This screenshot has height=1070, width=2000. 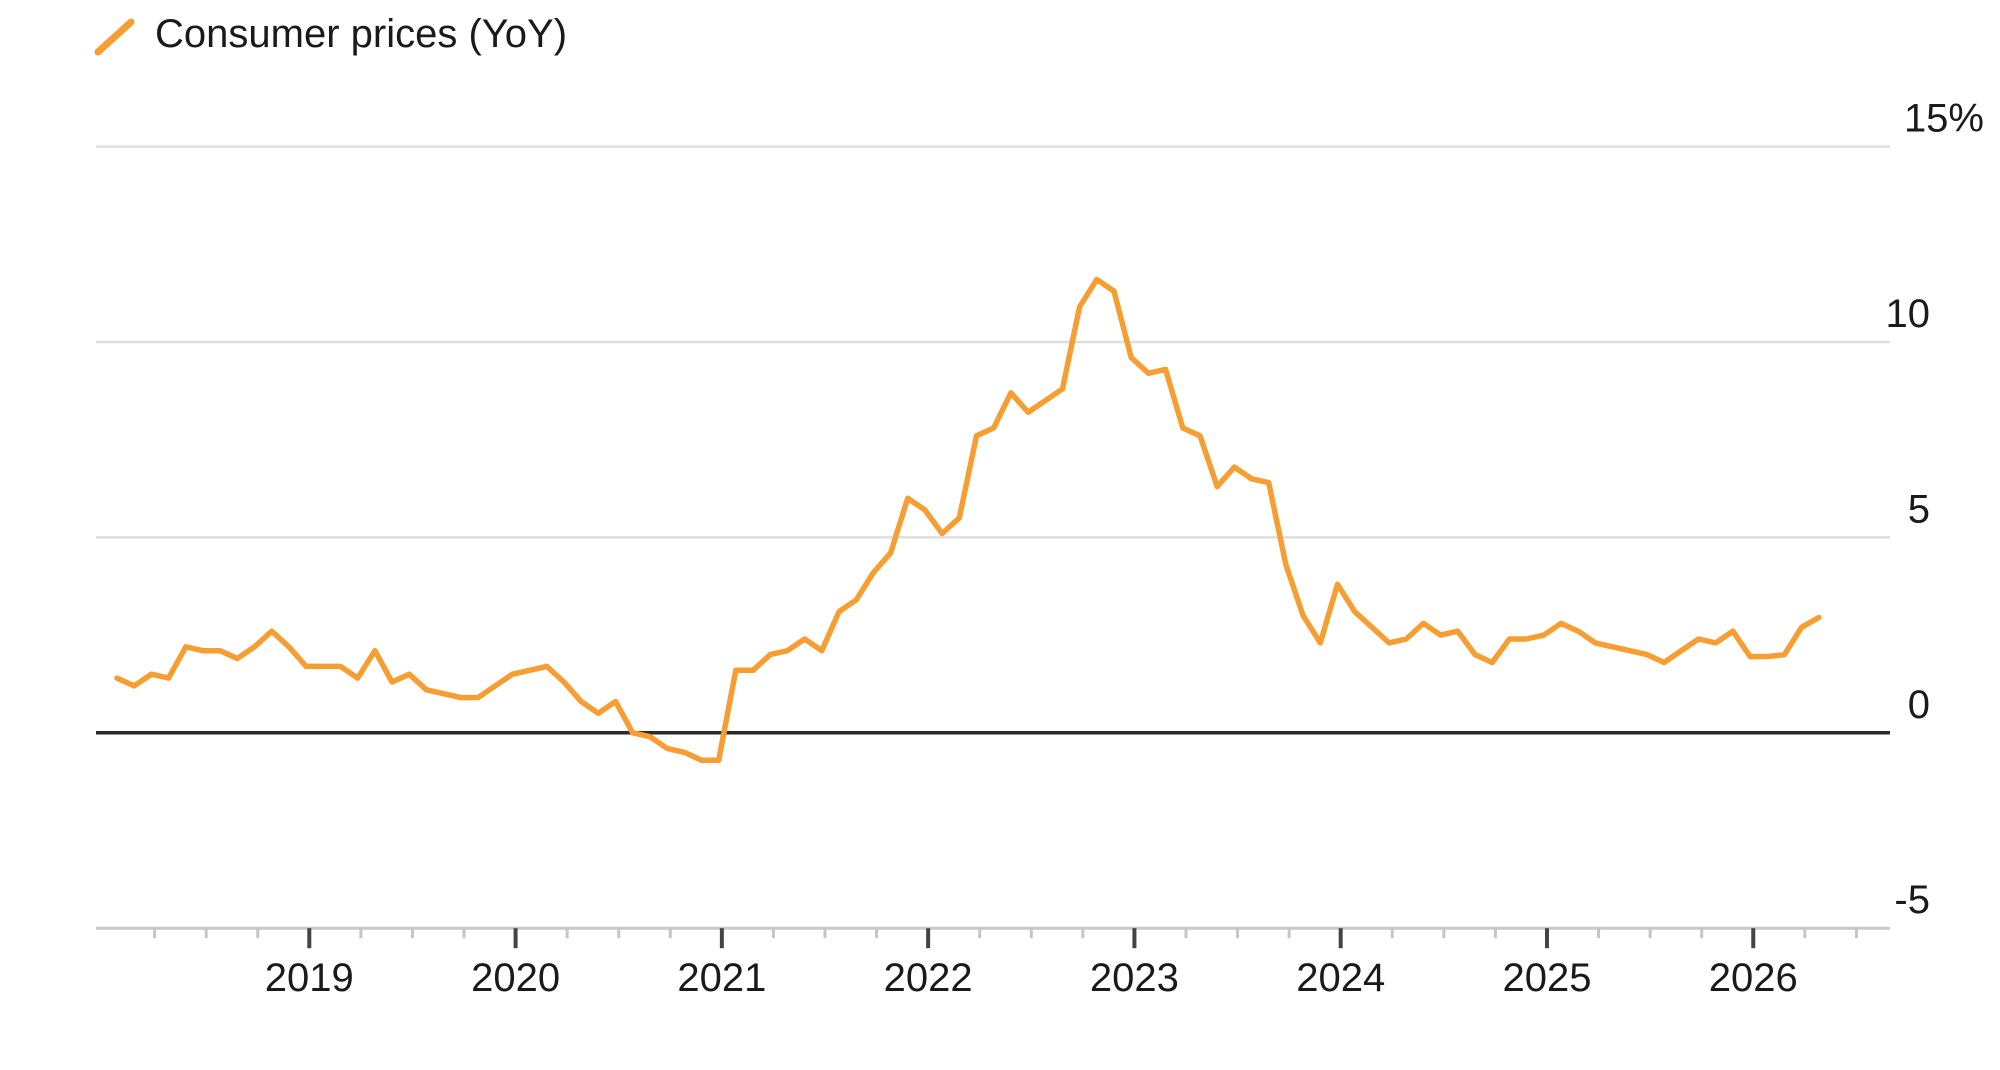 What do you see at coordinates (1919, 705) in the screenshot?
I see `y-tick-label: 0` at bounding box center [1919, 705].